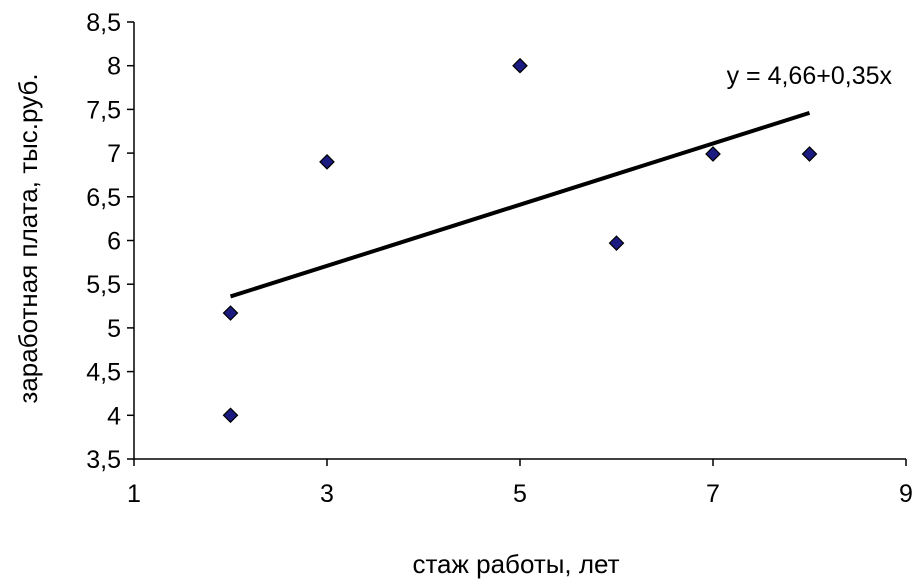  I want to click on y-tick-label: 7,5, so click(103, 110).